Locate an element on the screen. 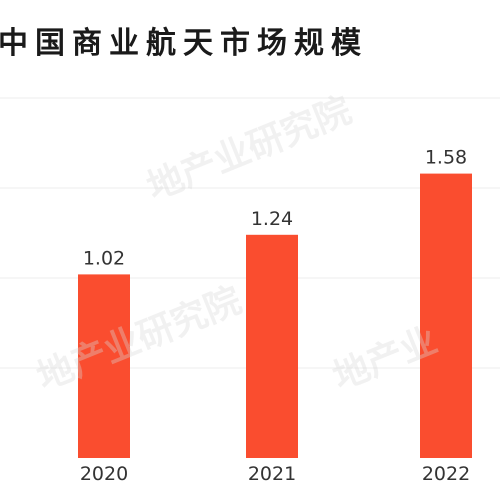 The height and width of the screenshot is (500, 500). value-label: 1.24 is located at coordinates (272, 219).